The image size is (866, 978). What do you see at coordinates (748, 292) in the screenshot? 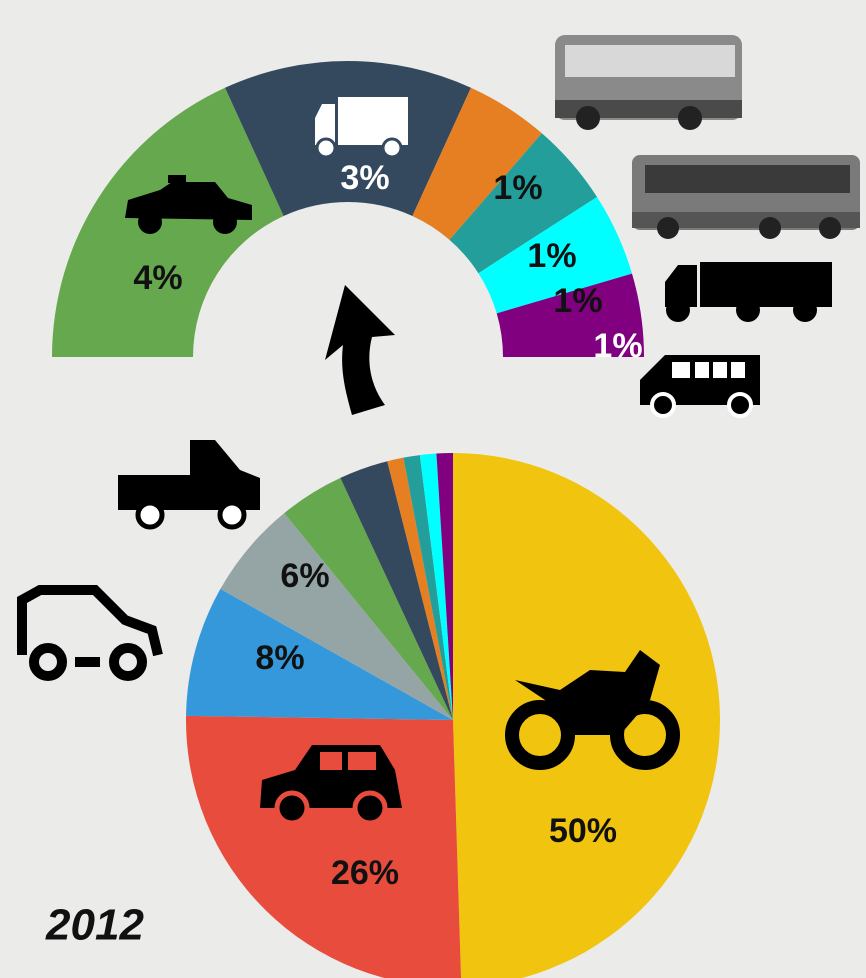
I see `lorry-icon` at bounding box center [748, 292].